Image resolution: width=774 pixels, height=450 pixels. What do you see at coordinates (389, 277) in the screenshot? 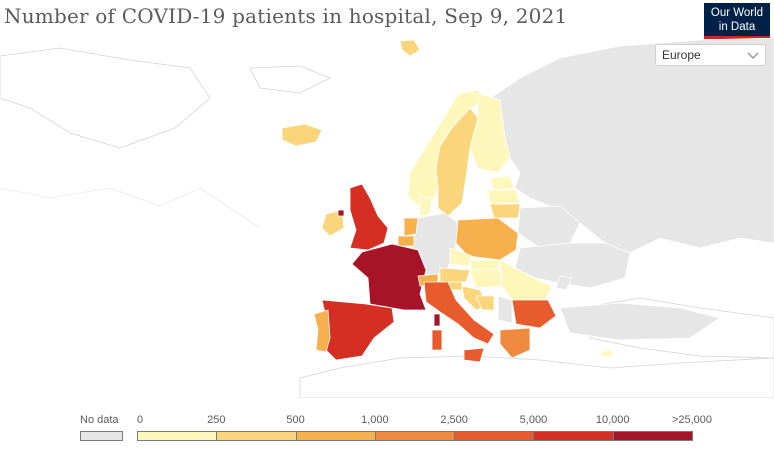
I see `france-region` at bounding box center [389, 277].